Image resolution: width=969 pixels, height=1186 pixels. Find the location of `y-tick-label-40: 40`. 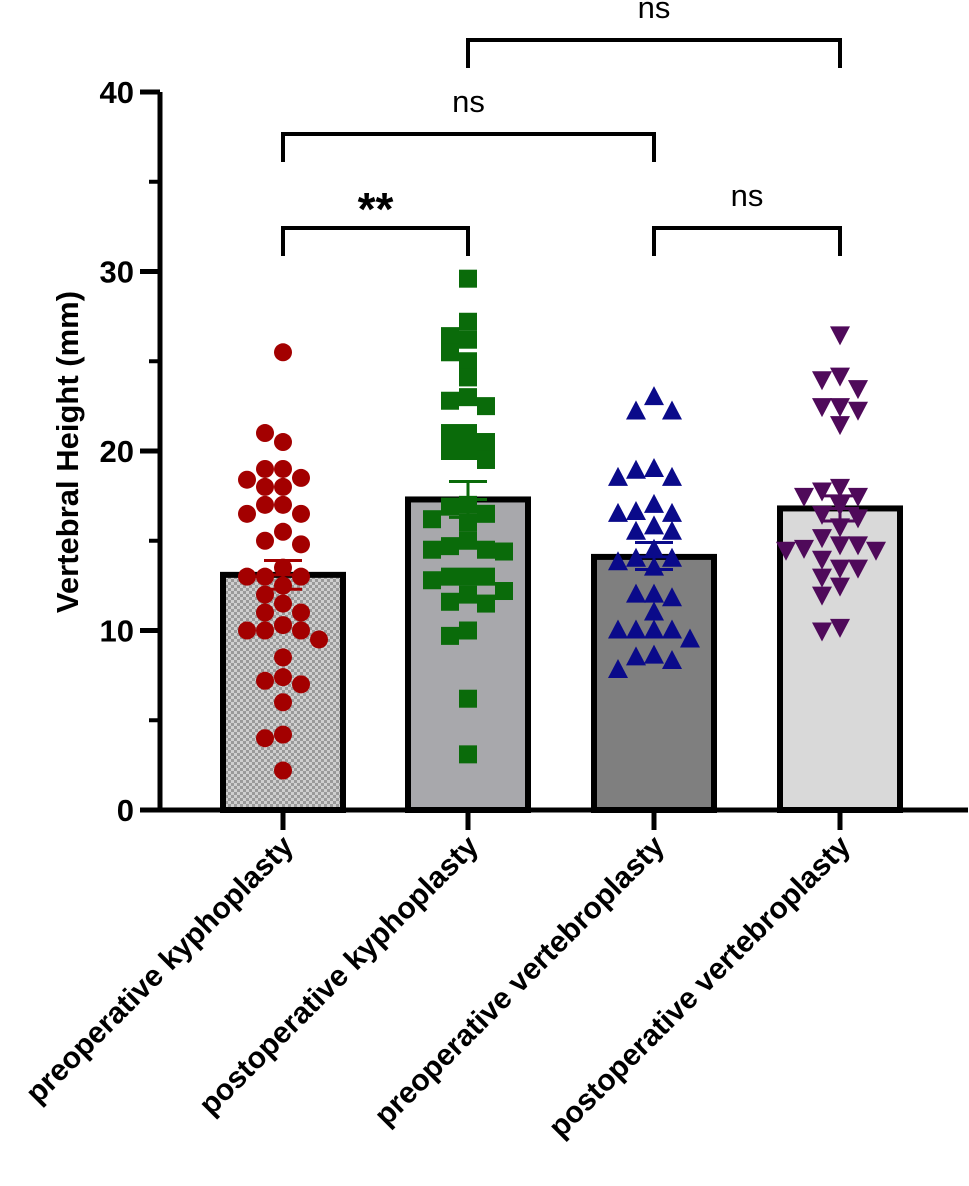

y-tick-label-40: 40 is located at coordinates (117, 92).